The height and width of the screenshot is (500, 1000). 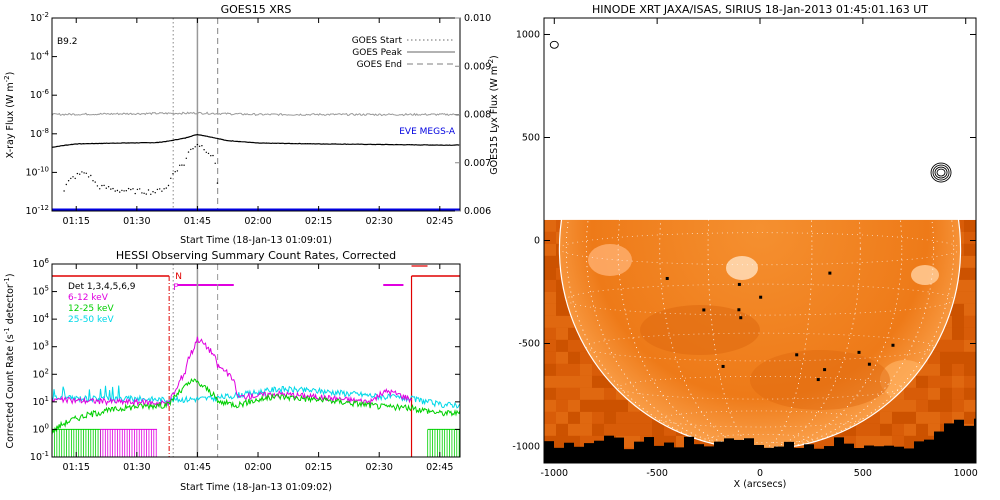 What do you see at coordinates (91, 309) in the screenshot?
I see `hessi-legend-label: 12-25 keV` at bounding box center [91, 309].